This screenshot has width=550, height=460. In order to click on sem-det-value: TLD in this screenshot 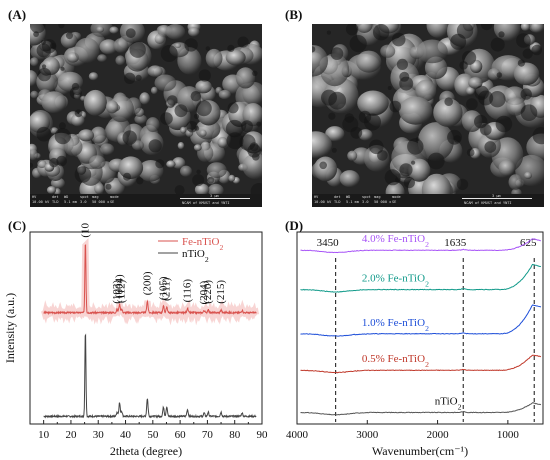, I will do `click(55, 202)`.